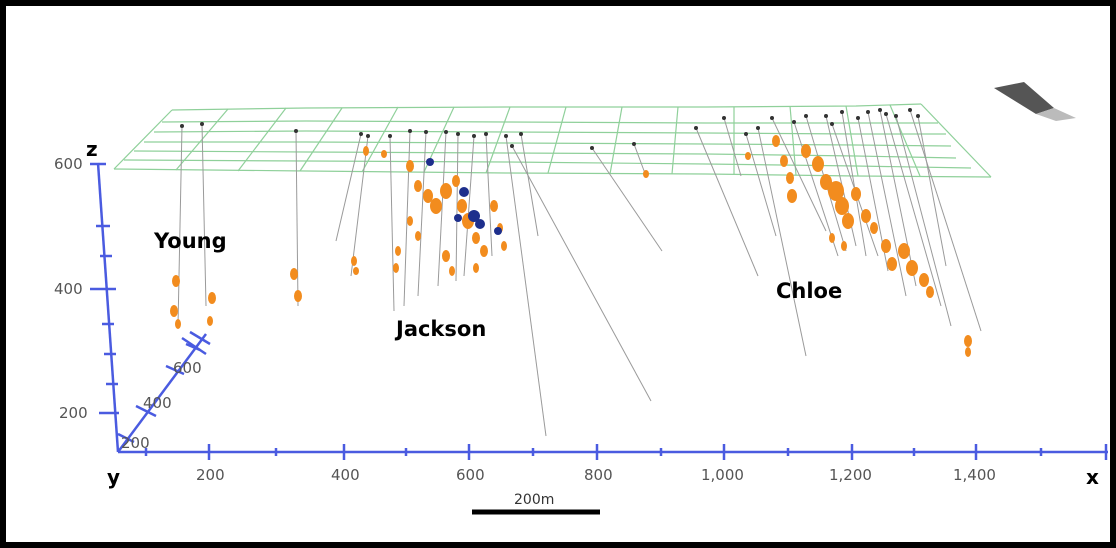  What do you see at coordinates (345, 475) in the screenshot?
I see `x-tick-400: 400` at bounding box center [345, 475].